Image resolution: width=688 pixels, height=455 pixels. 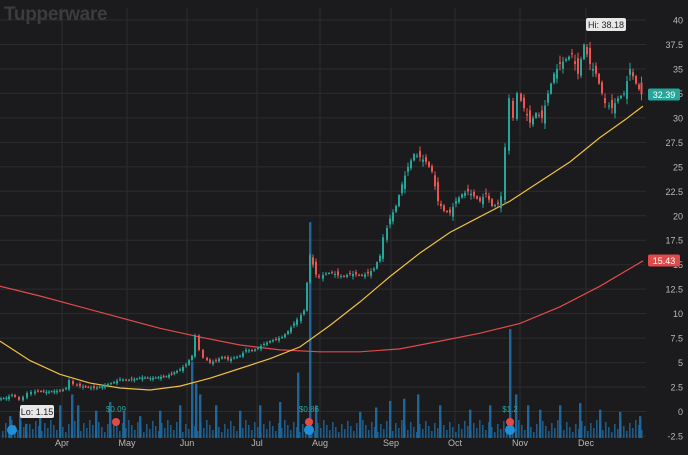 What do you see at coordinates (12, 430) in the screenshot?
I see `earnings-marker-icon` at bounding box center [12, 430].